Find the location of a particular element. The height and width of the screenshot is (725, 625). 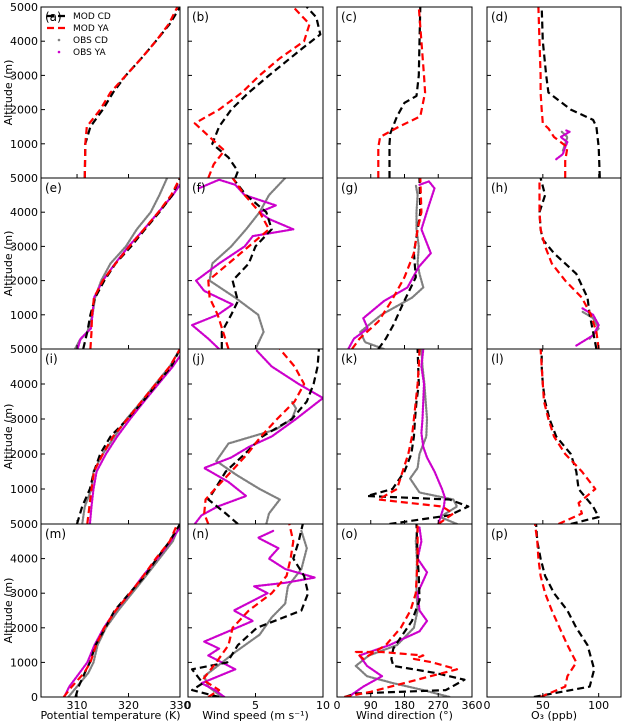

panel-label: (k) is located at coordinates (349, 359).